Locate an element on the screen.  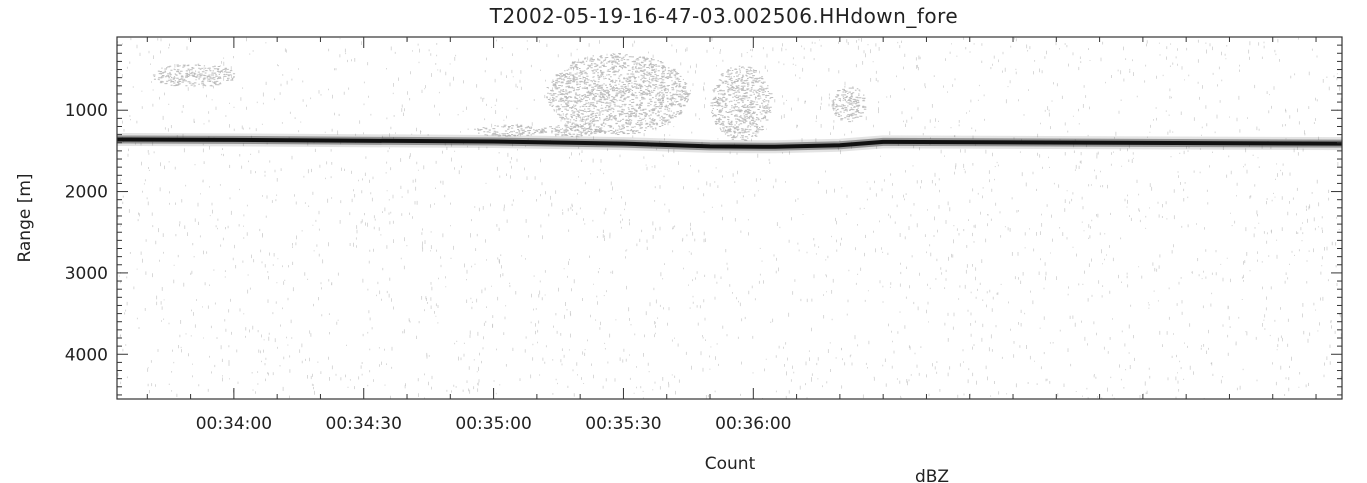
surface-echo-core is located at coordinates (729, 143).